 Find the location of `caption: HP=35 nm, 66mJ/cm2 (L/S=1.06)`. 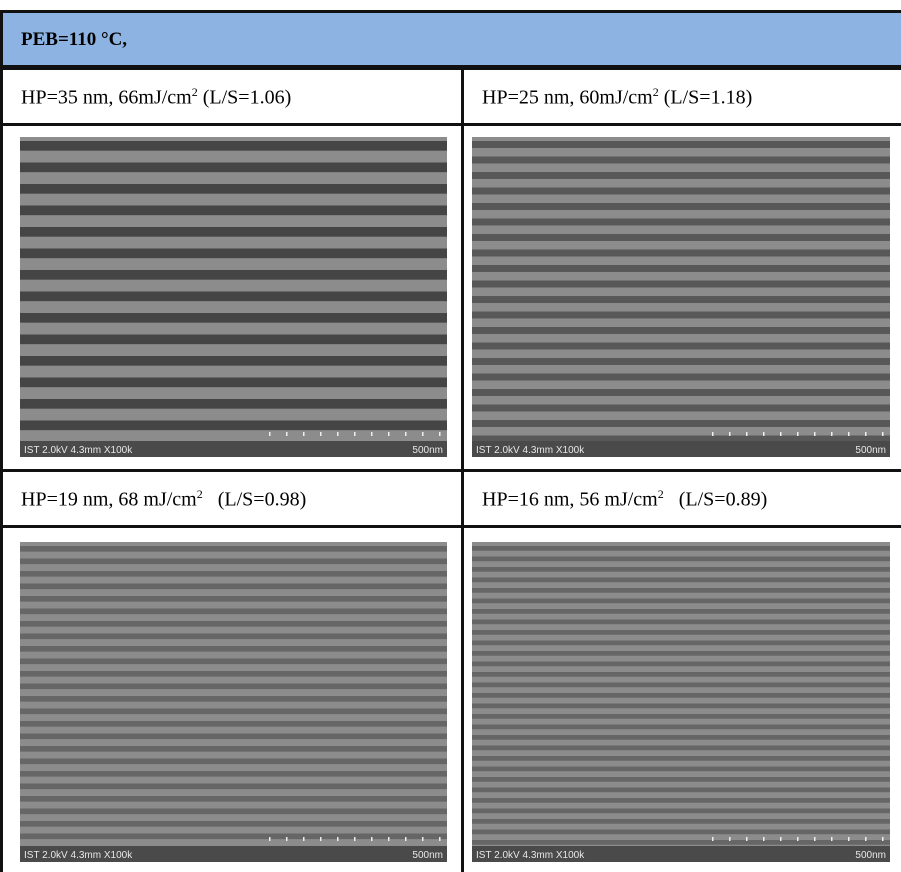

caption: HP=35 nm, 66mJ/cm2 (L/S=1.06) is located at coordinates (223, 99).